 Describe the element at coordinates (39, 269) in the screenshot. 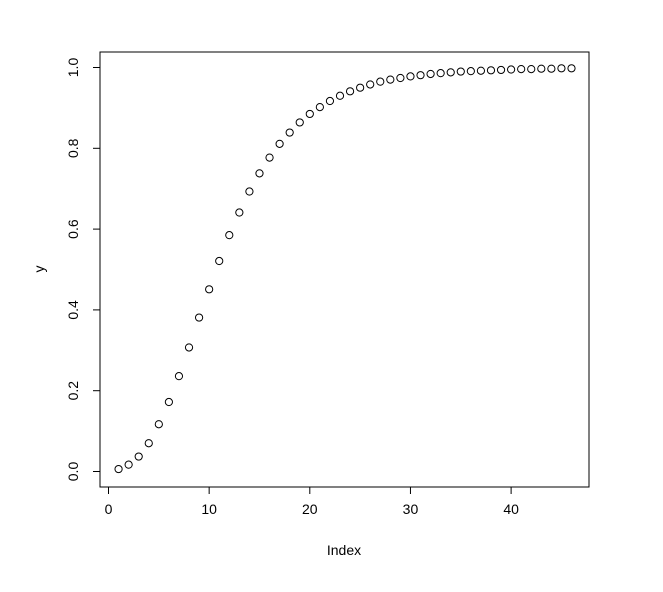

I see `y-axis-title: y` at that location.